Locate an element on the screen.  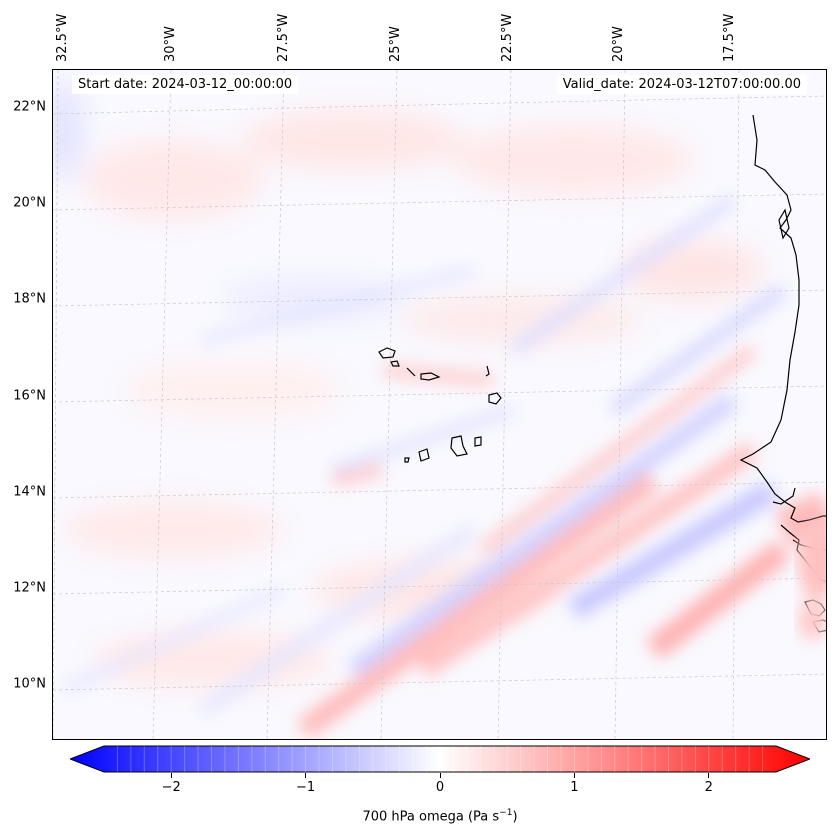
lat-label-22n: 22°N is located at coordinates (29, 107).